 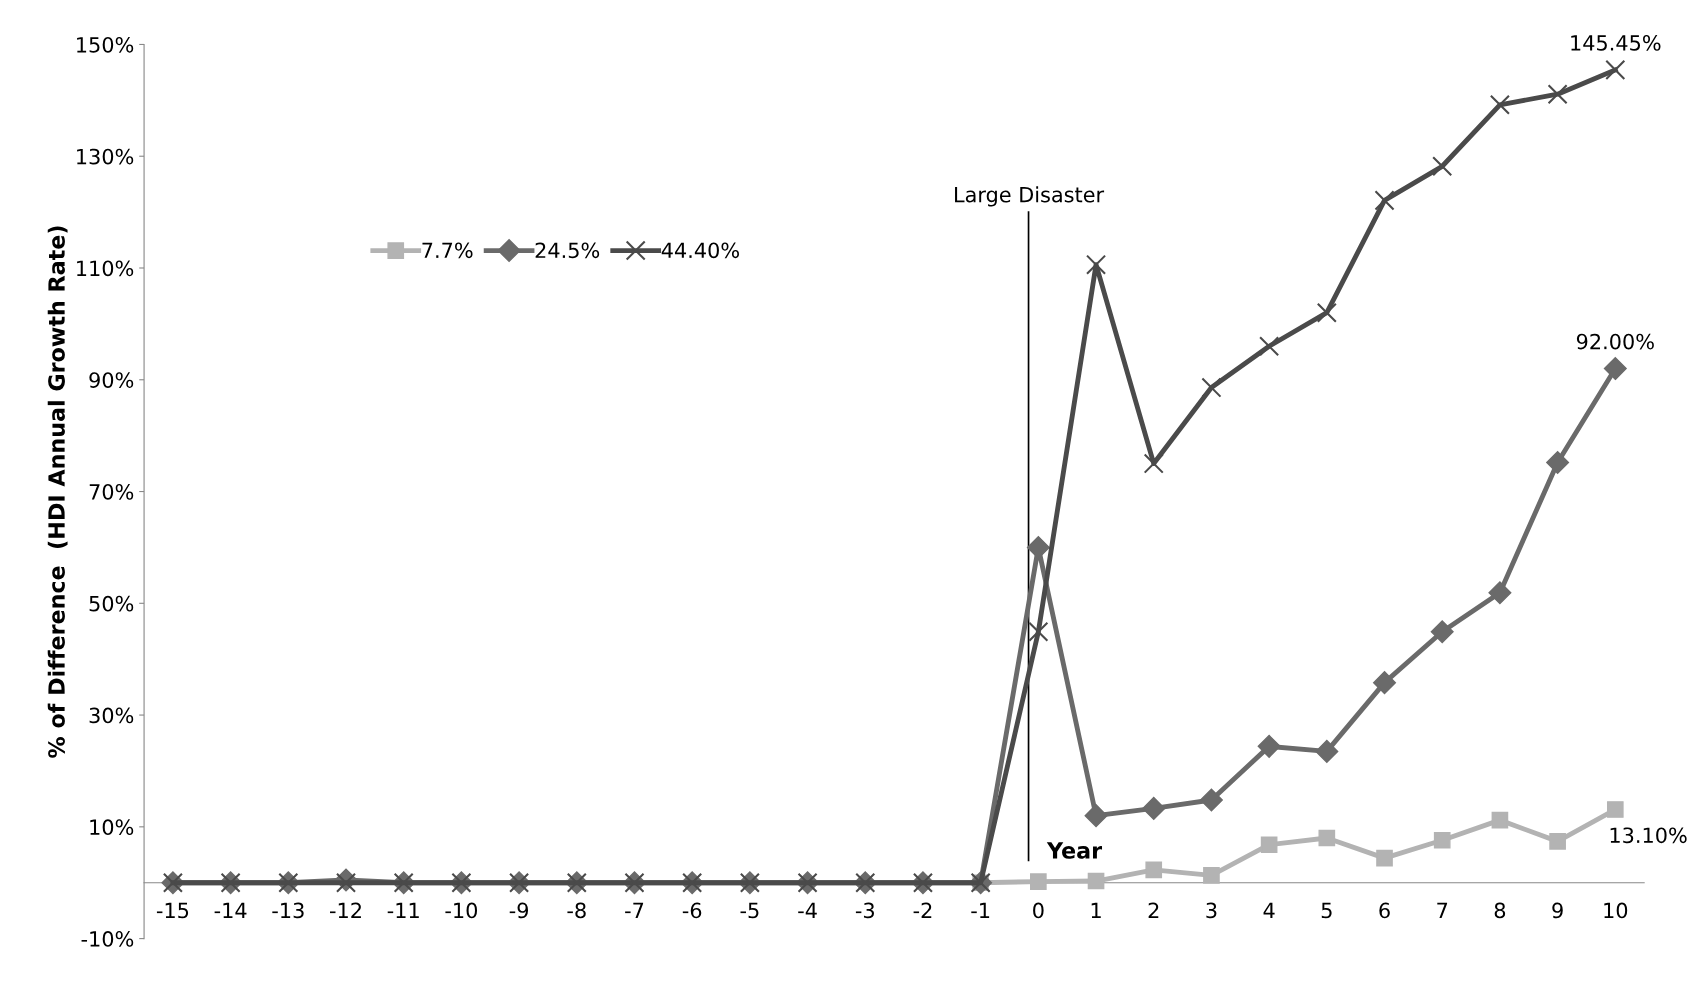 I want to click on ref-line-label: Large Disaster, so click(x=1030, y=196).